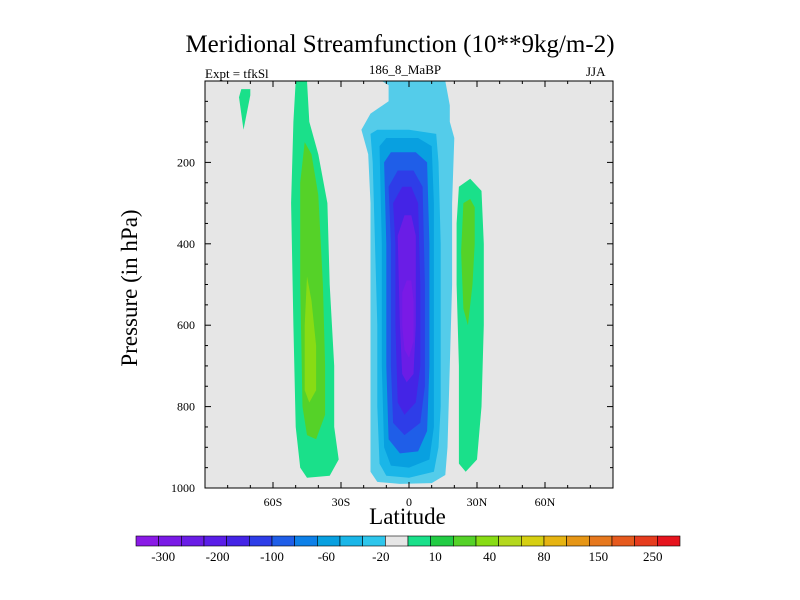  What do you see at coordinates (596, 71) in the screenshot?
I see `season-label: JJA` at bounding box center [596, 71].